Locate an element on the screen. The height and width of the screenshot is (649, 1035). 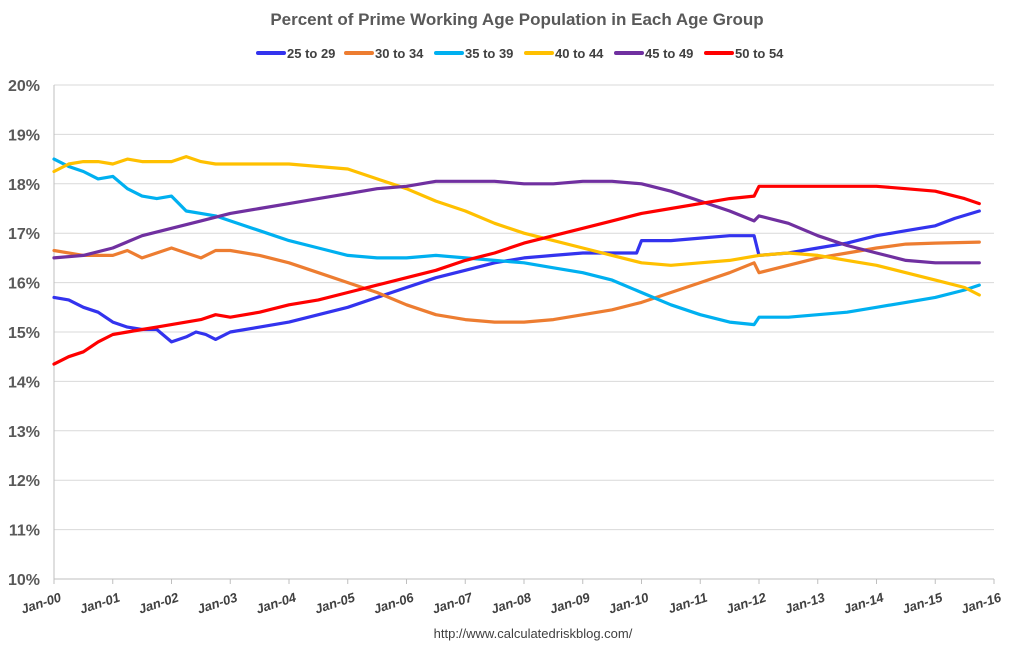
y-axis: 10% 11% 12% 13% 14% 15% 16% 17% 18% 19% 20% is located at coordinates (24, 333).